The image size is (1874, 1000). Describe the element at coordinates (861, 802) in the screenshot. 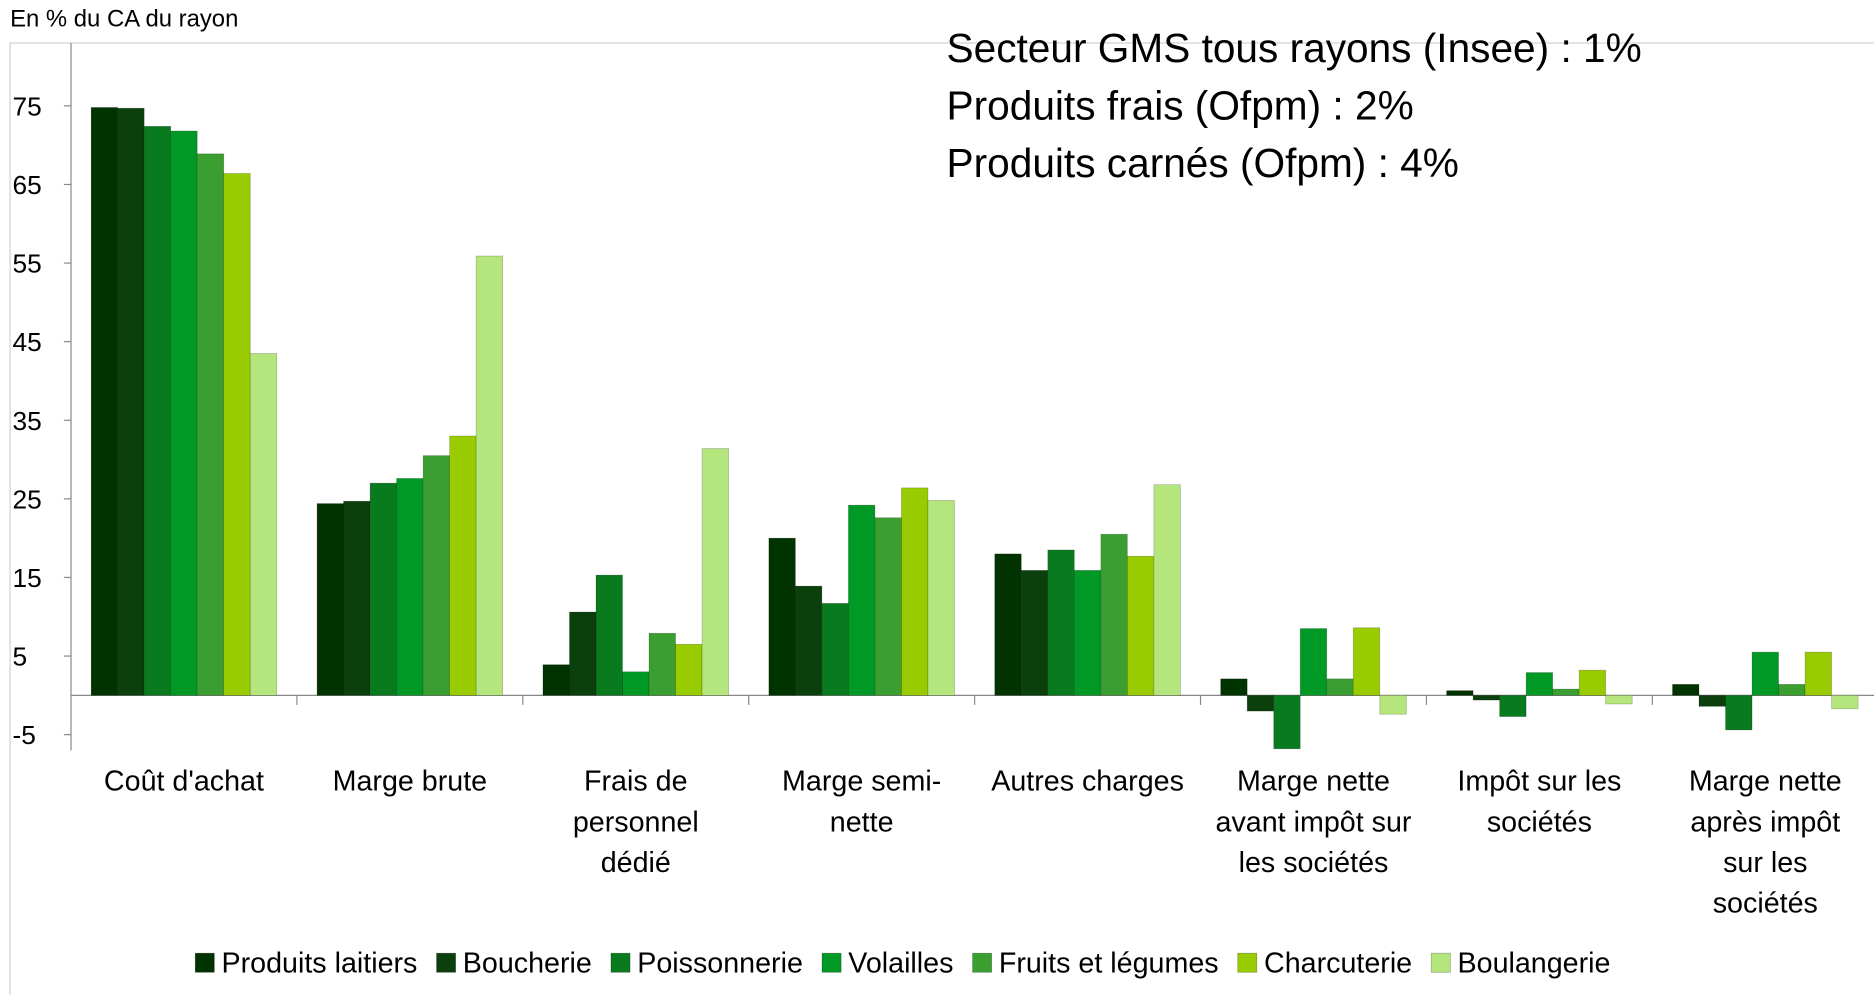

I see `x-tick-label: Marge semi-nette` at that location.